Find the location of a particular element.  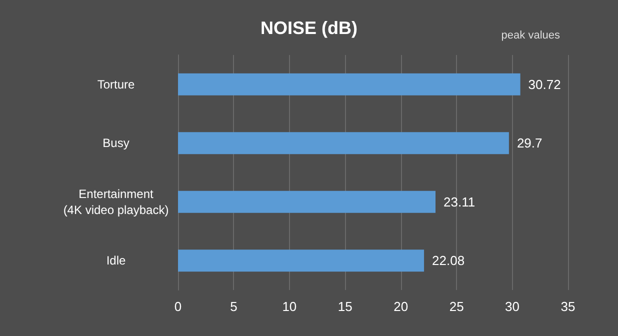

data-label: 30.72 is located at coordinates (544, 84).